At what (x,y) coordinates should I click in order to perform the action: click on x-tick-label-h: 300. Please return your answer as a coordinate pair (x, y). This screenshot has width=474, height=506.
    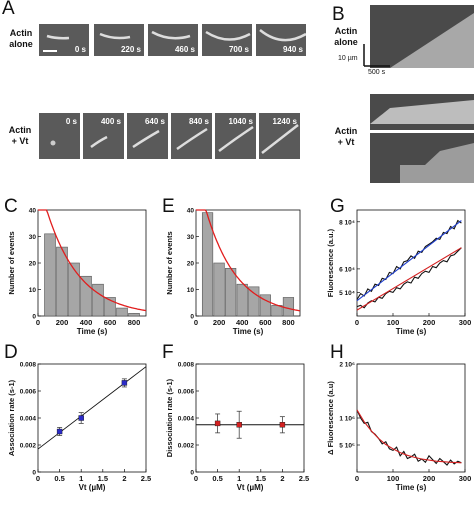
    Looking at the image, I should click on (465, 478).